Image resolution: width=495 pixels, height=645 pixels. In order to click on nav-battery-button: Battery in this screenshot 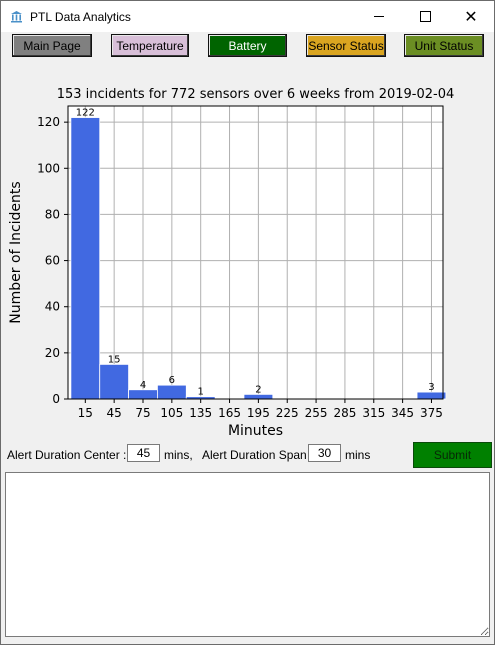, I will do `click(247, 45)`.